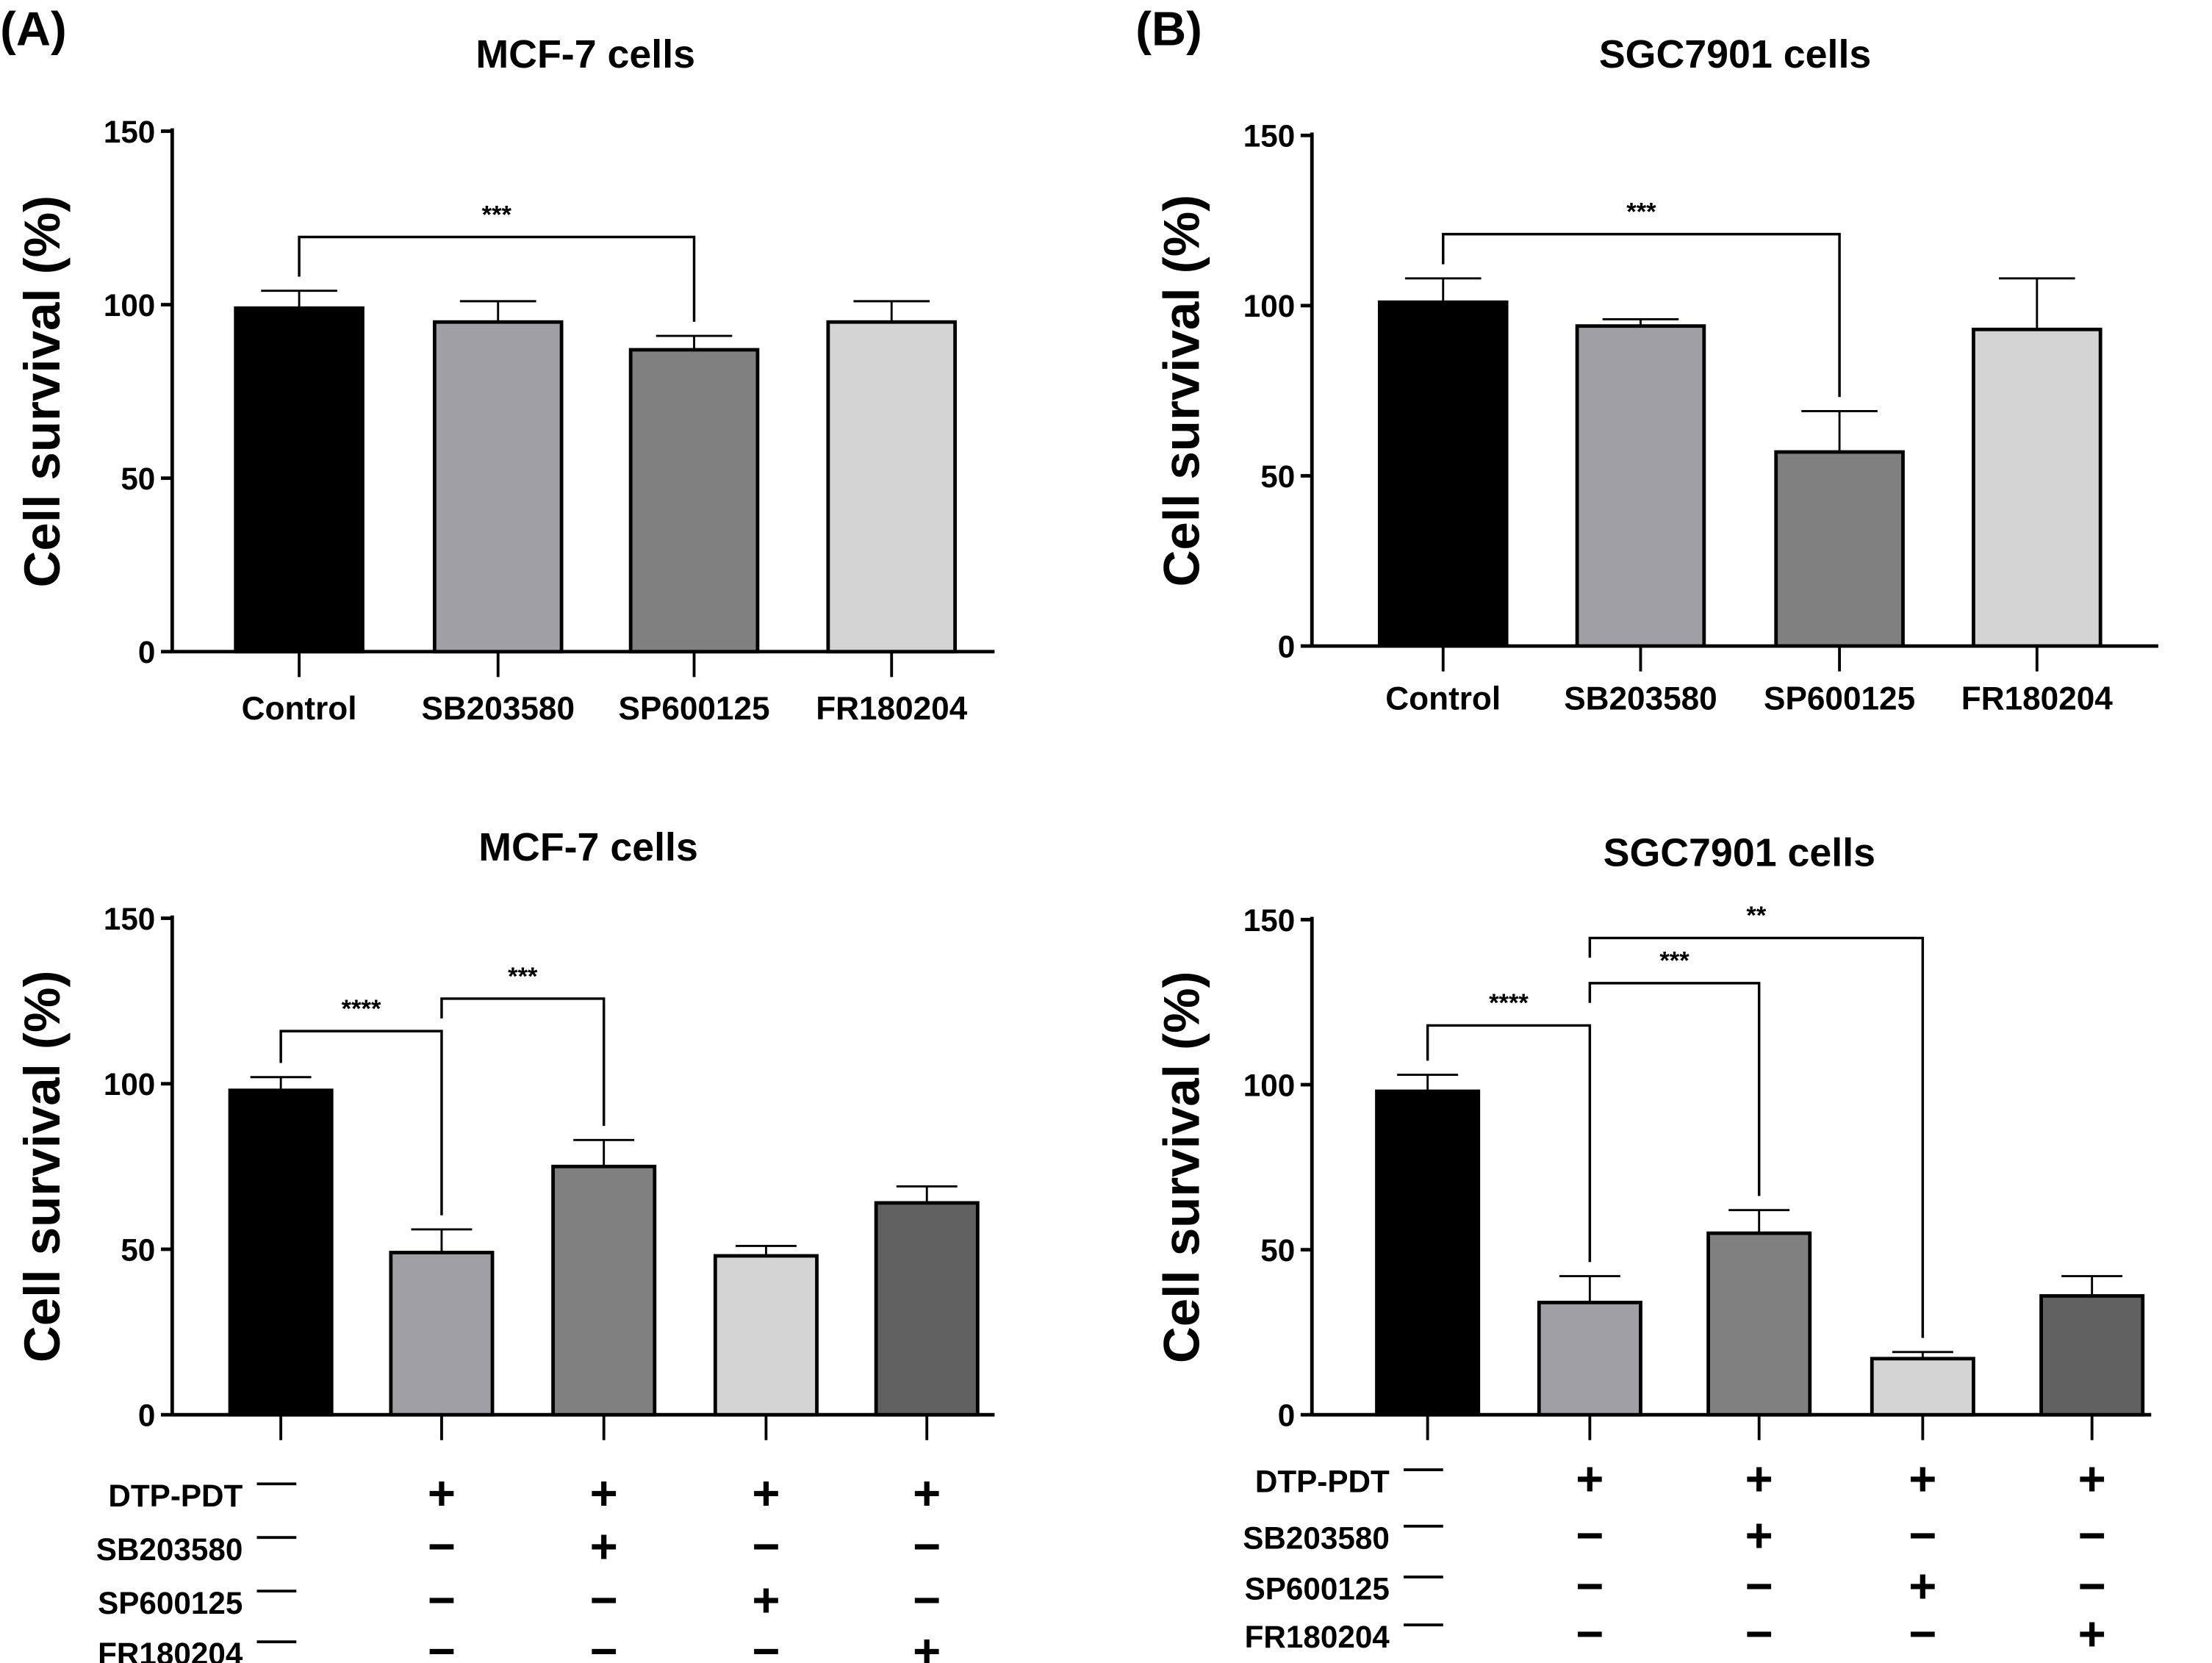 This screenshot has height=1663, width=2212. What do you see at coordinates (693, 709) in the screenshot?
I see `x-tick-label: SP600125` at bounding box center [693, 709].